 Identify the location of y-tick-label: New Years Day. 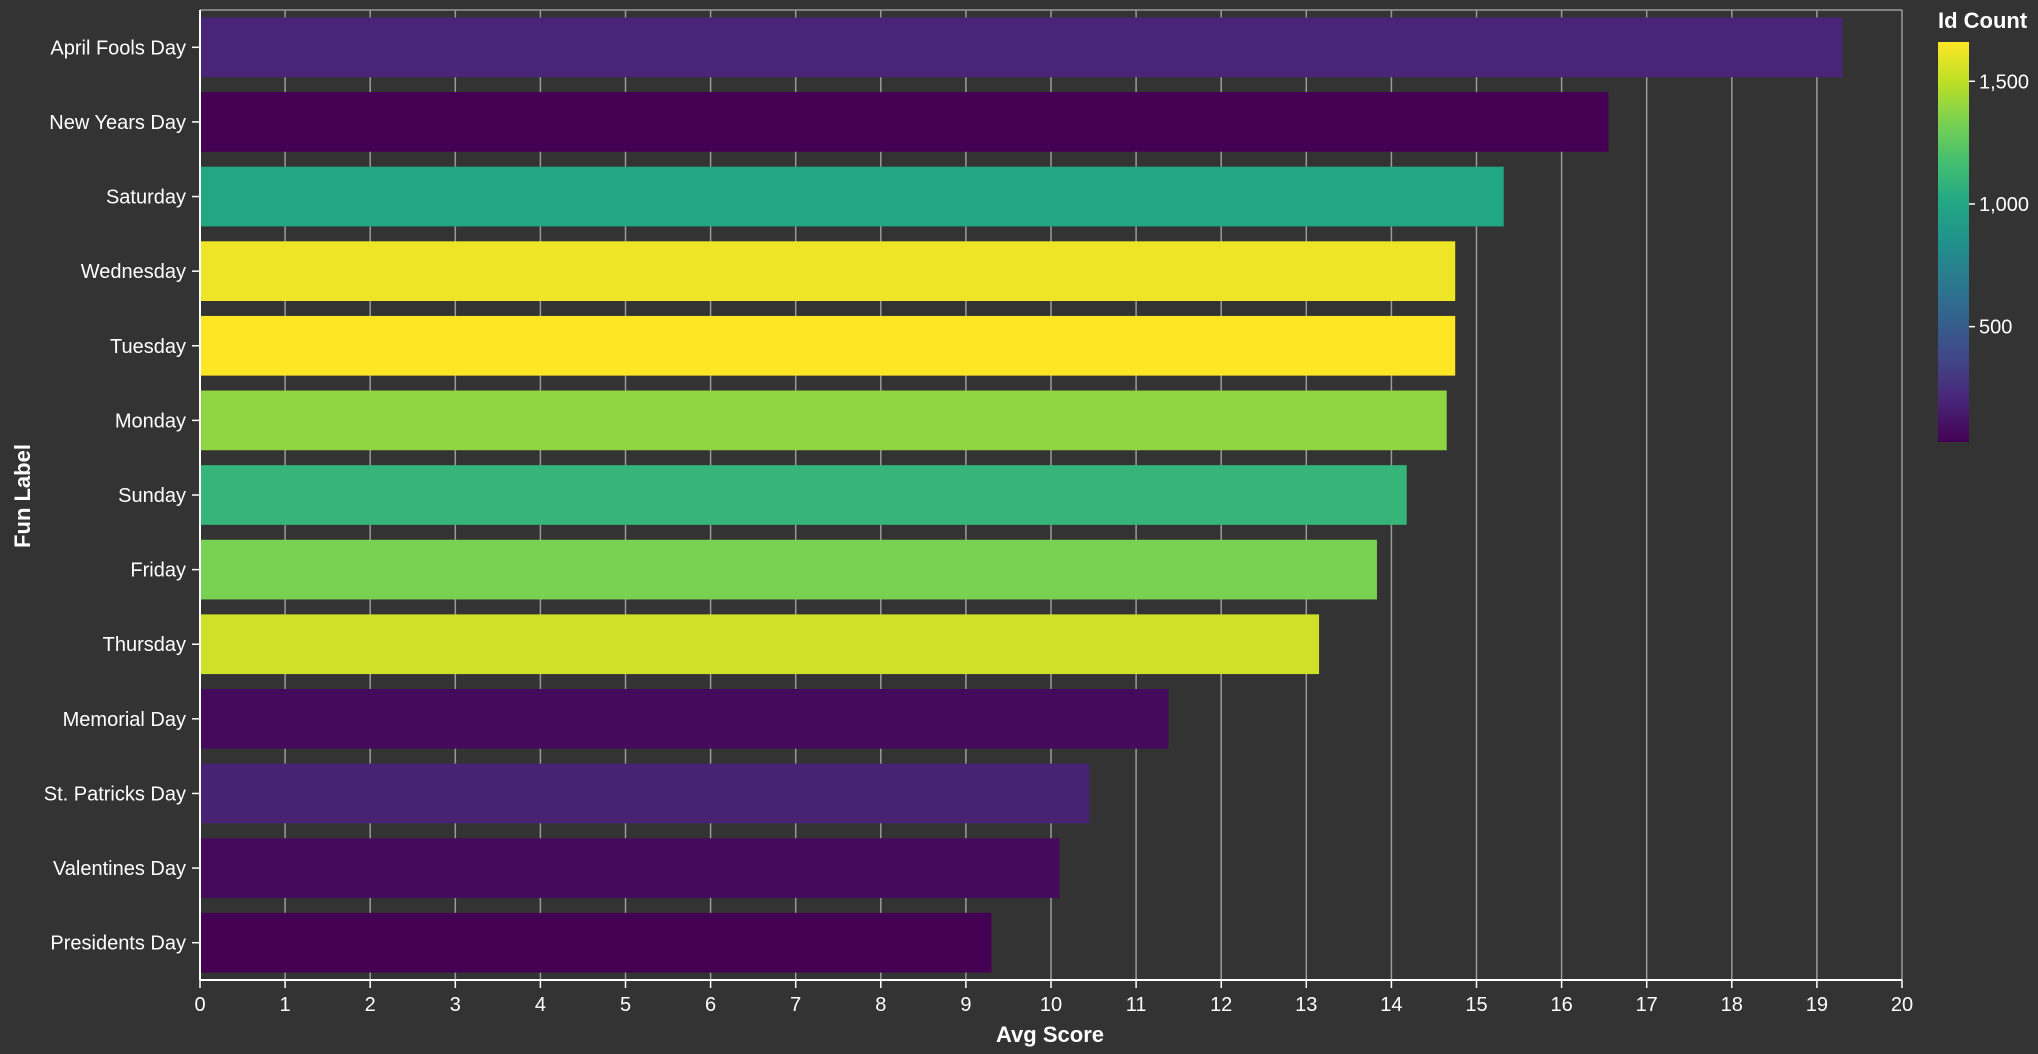
(117, 123).